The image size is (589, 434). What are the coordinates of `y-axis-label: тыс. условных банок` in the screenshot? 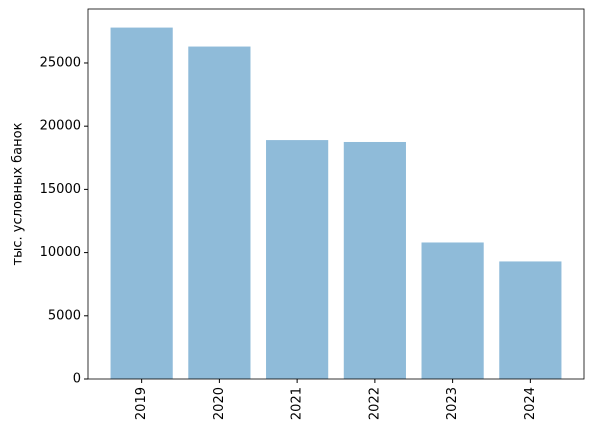 It's located at (18, 193).